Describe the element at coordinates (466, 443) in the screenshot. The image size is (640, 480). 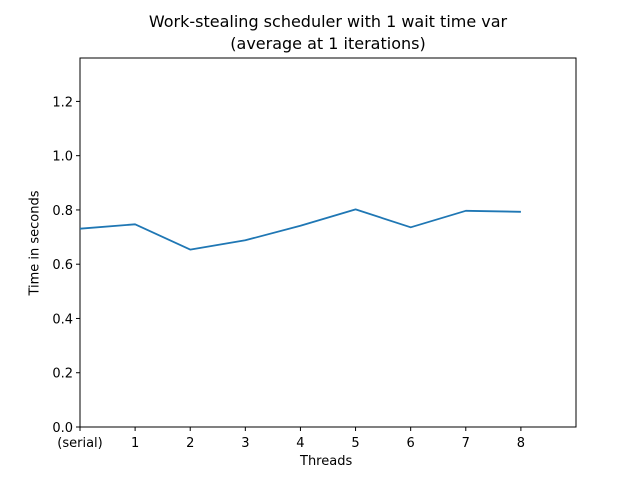
I see `x-tick-label: 7` at that location.